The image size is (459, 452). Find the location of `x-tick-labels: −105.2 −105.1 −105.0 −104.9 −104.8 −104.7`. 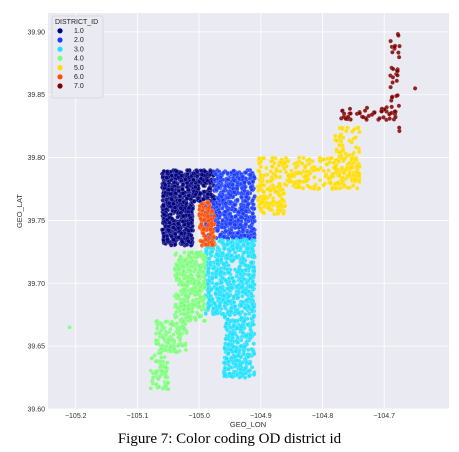

x-tick-labels: −105.2 −105.1 −105.0 −104.9 −104.8 −104.7 is located at coordinates (230, 416).